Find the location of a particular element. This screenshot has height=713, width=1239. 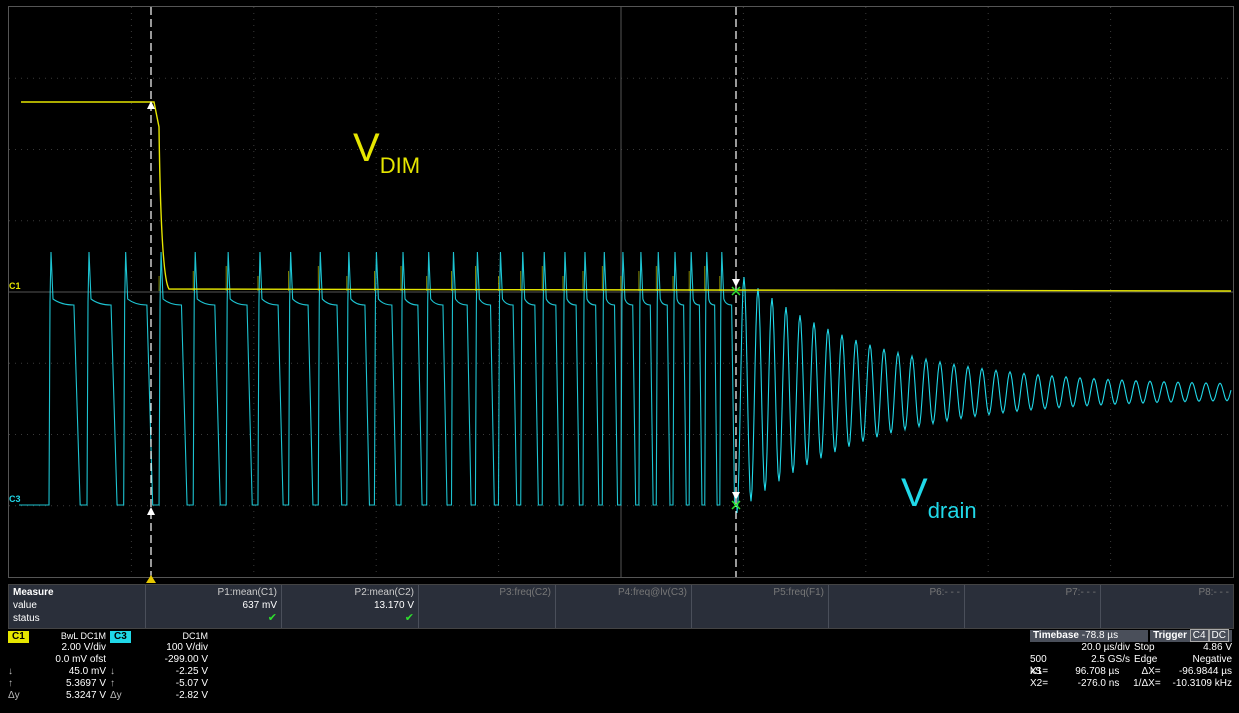

measure-param-p8: P8:- - - is located at coordinates (1167, 606).